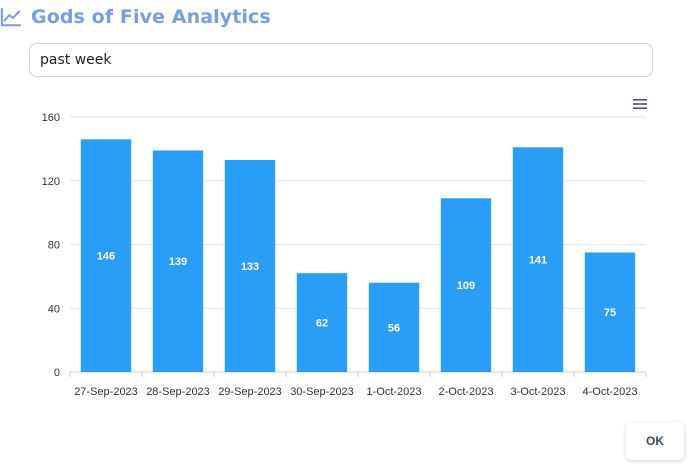  What do you see at coordinates (106, 392) in the screenshot?
I see `x-tick-label: 27-Sep-2023` at bounding box center [106, 392].